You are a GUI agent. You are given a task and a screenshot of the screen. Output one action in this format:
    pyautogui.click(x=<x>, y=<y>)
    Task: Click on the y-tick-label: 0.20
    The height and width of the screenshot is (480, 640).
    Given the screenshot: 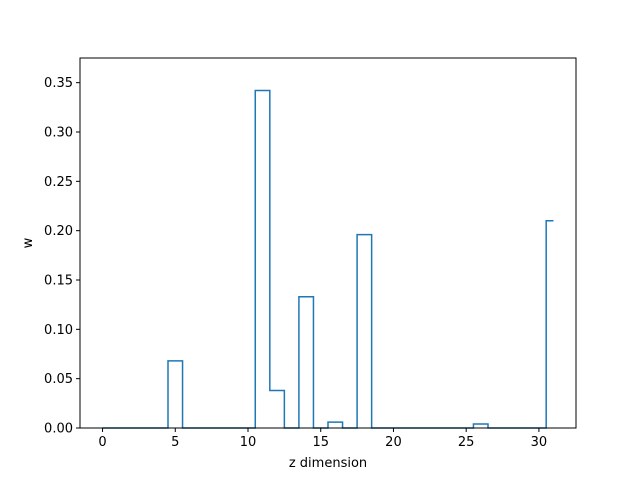 What is the action you would take?
    pyautogui.click(x=58, y=231)
    